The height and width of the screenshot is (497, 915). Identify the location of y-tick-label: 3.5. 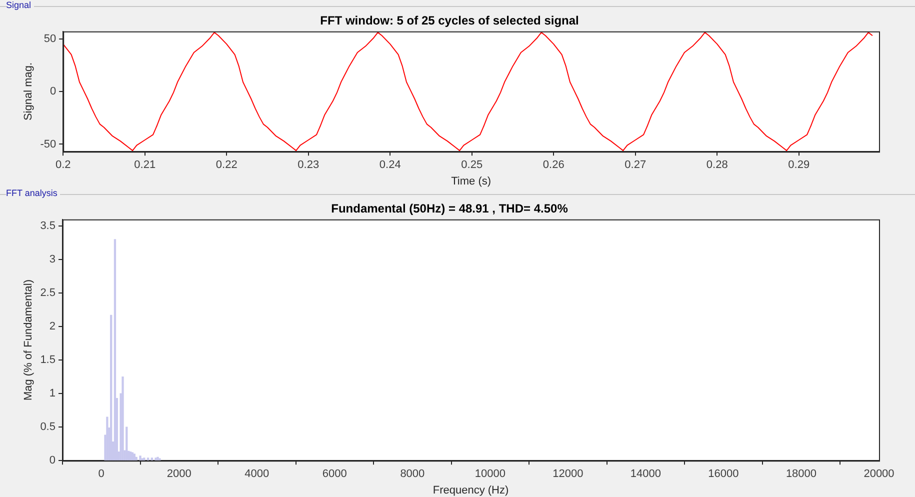
(48, 226).